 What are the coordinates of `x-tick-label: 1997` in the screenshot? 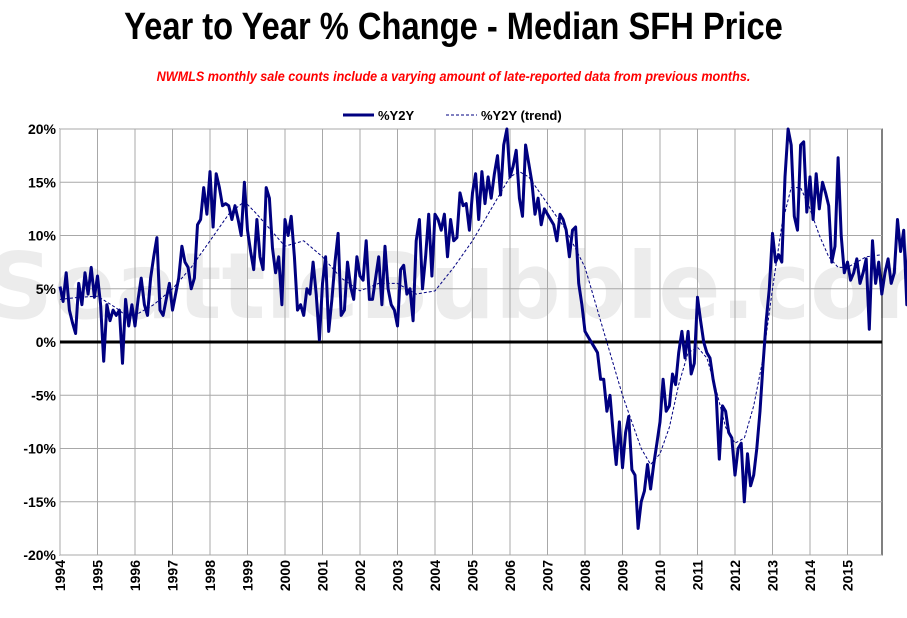 It's located at (173, 575).